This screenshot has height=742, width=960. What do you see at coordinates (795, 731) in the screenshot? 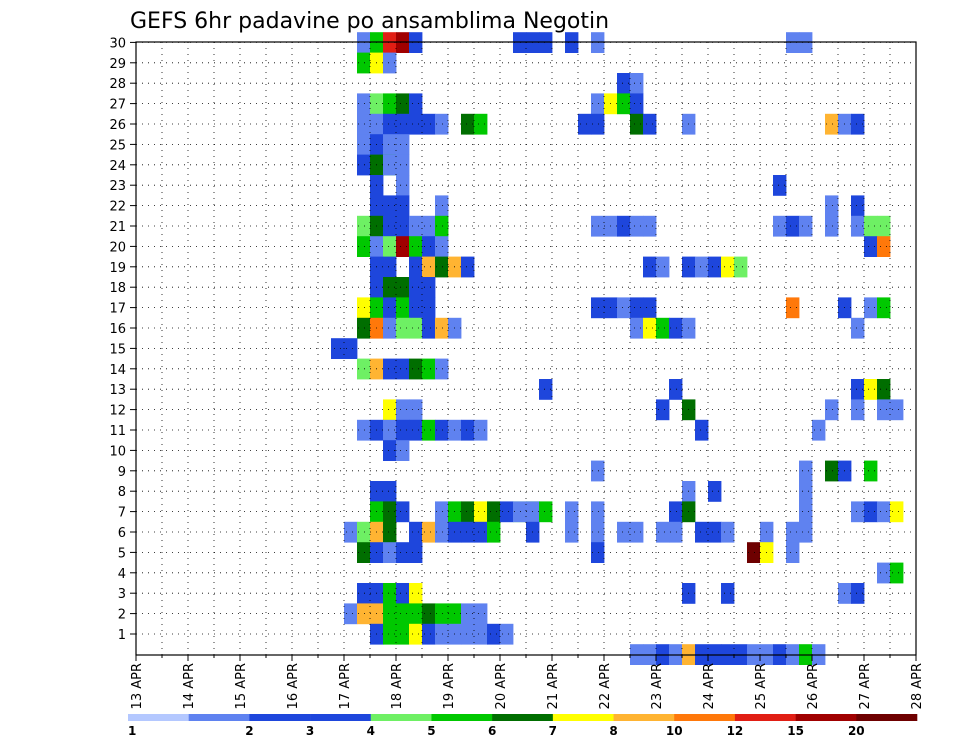
I see `colorbar-label: 15` at bounding box center [795, 731].